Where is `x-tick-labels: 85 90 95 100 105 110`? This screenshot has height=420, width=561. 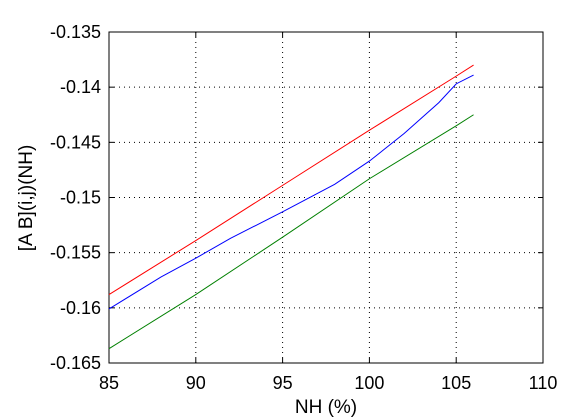
x-tick-labels: 85 90 95 100 105 110 is located at coordinates (328, 383).